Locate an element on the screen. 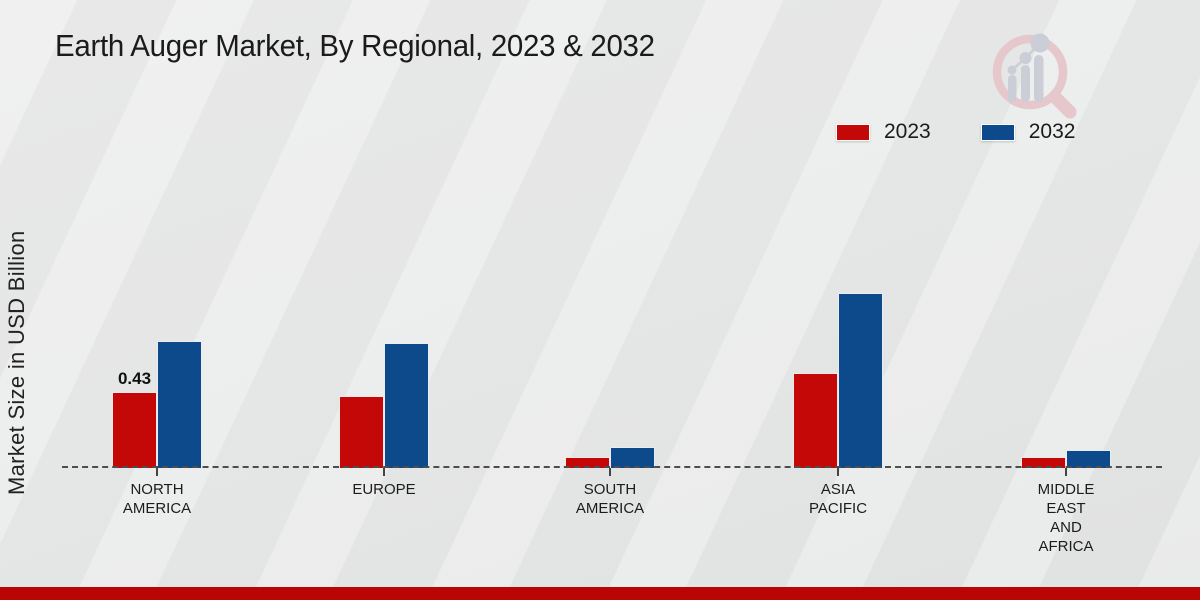 The image size is (1200, 600). legend-label-2032: 2032 is located at coordinates (1052, 131).